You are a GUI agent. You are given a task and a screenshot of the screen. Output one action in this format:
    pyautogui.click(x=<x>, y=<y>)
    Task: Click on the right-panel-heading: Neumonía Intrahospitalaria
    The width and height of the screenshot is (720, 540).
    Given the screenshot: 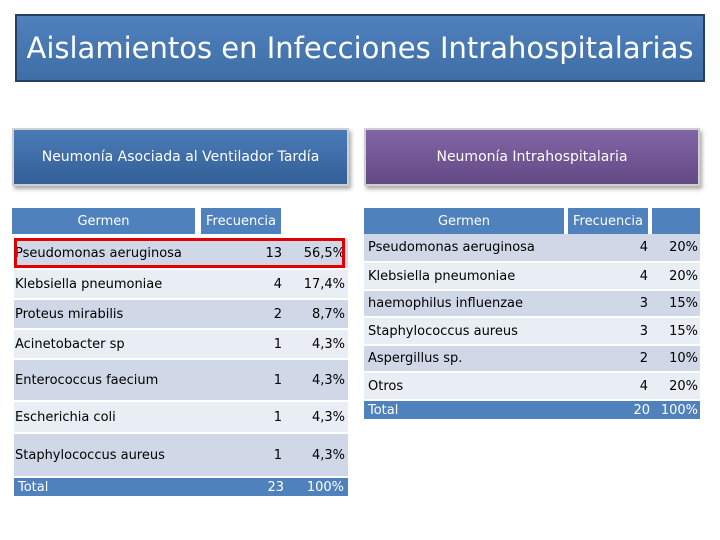 What is the action you would take?
    pyautogui.click(x=532, y=157)
    